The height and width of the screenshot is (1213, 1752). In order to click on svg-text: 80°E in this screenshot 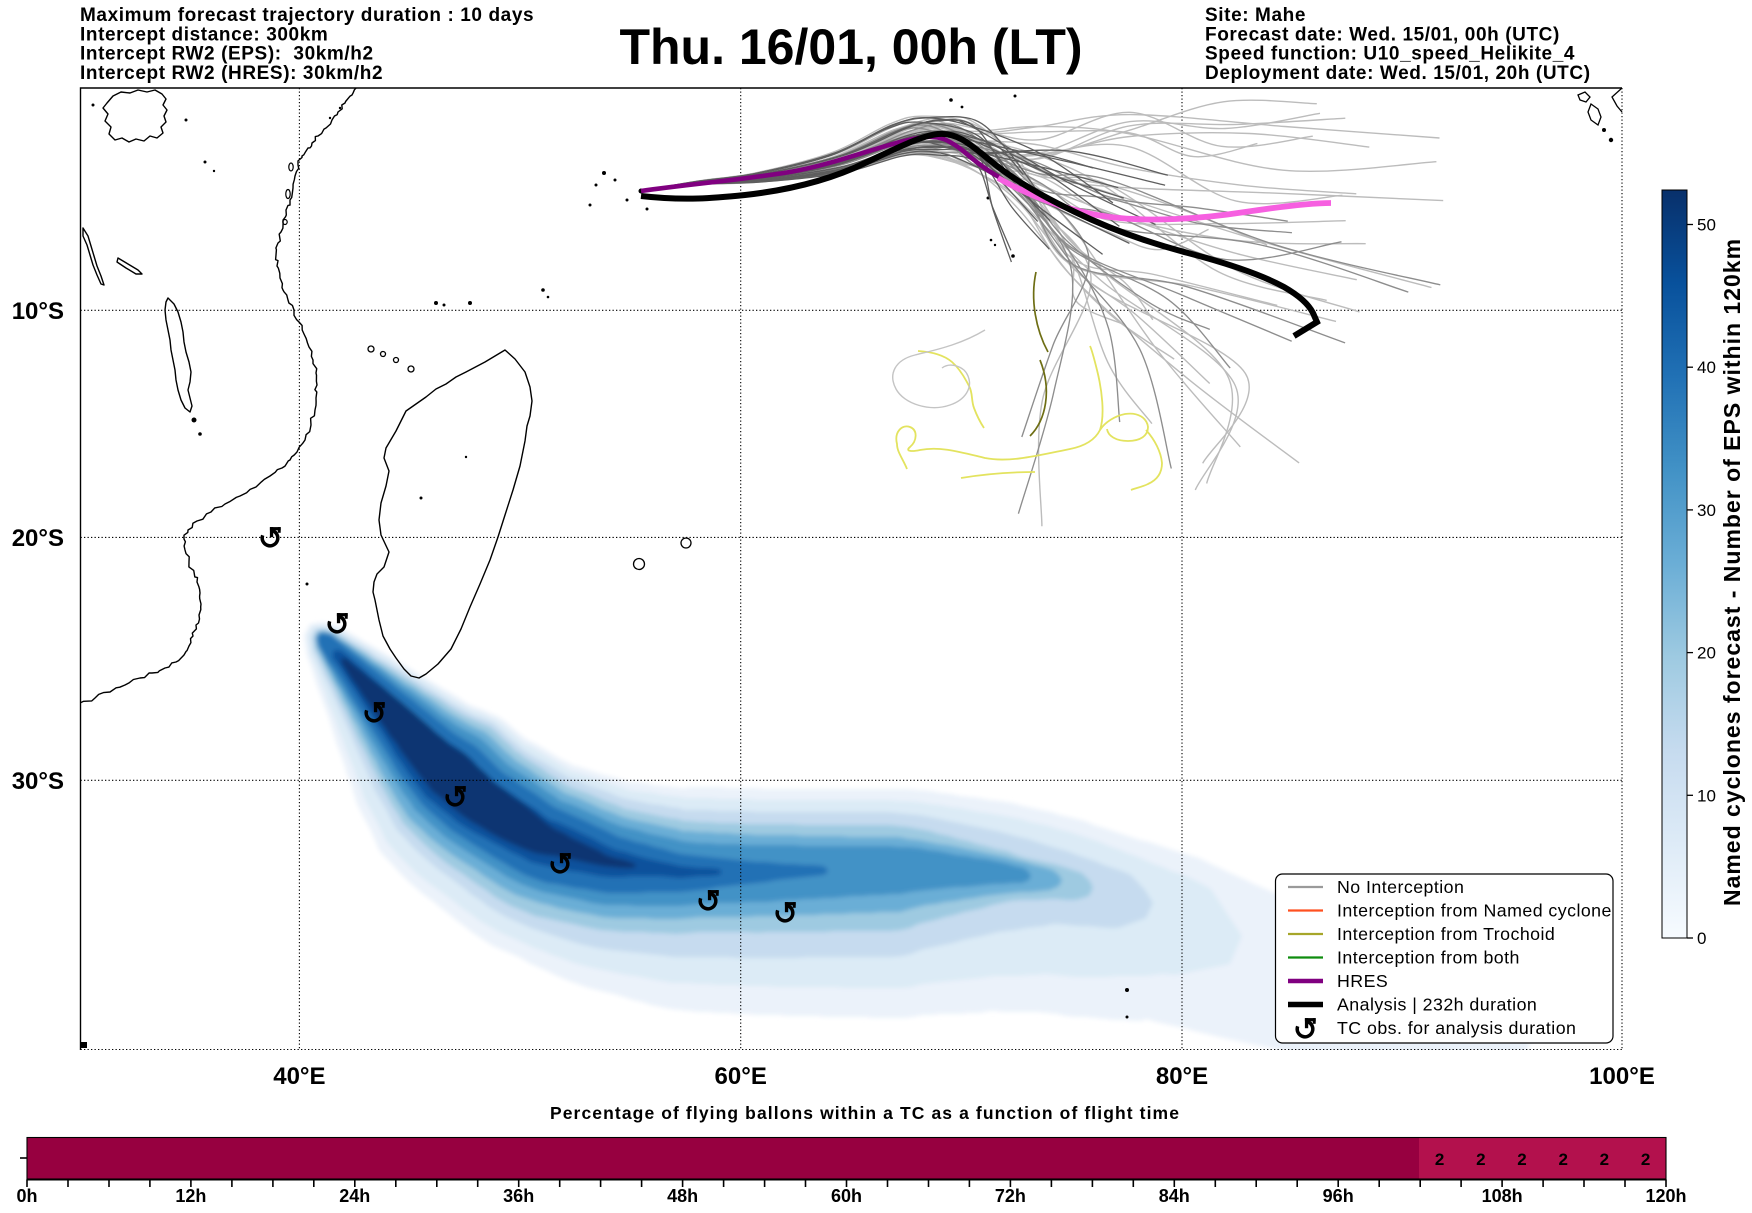, I will do `click(1182, 1076)`.